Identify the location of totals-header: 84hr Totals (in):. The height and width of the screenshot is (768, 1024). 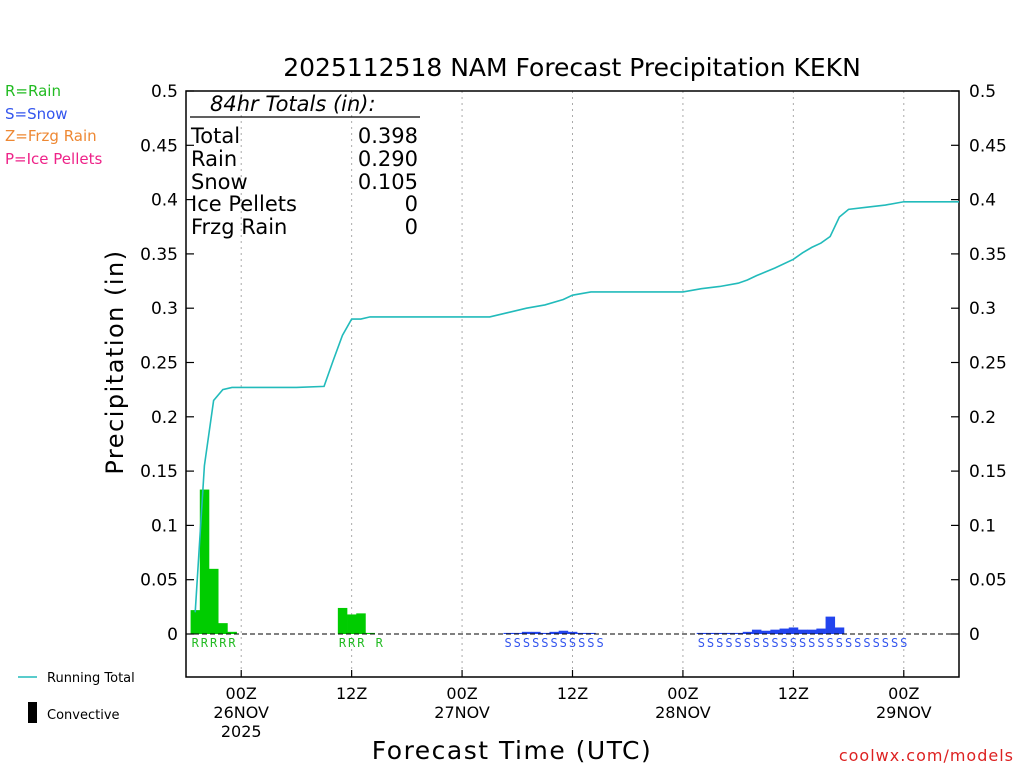
(293, 104).